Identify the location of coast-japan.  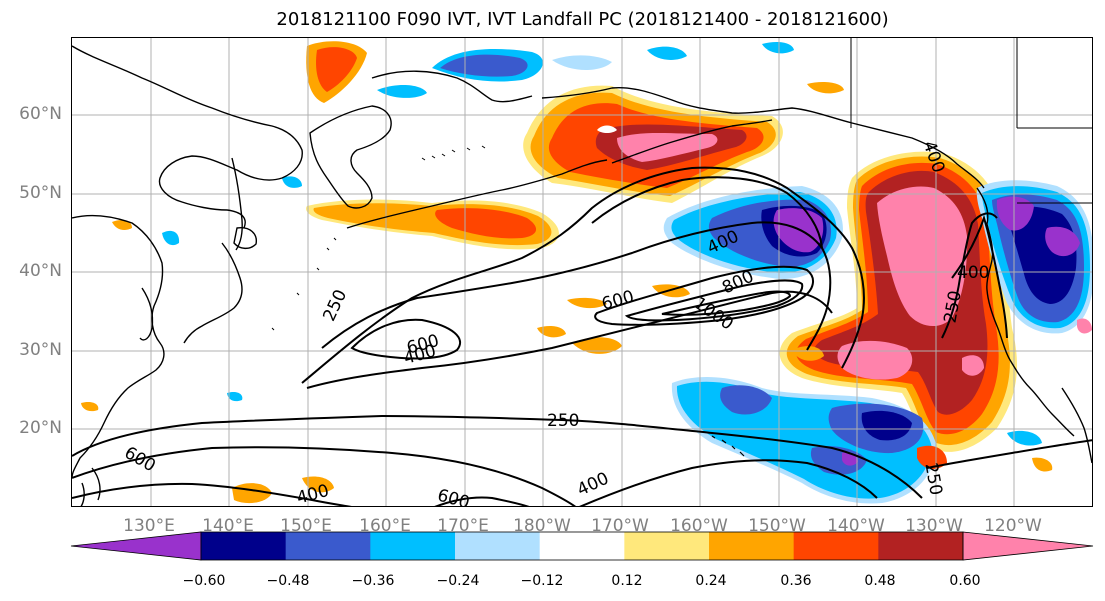
(213, 293).